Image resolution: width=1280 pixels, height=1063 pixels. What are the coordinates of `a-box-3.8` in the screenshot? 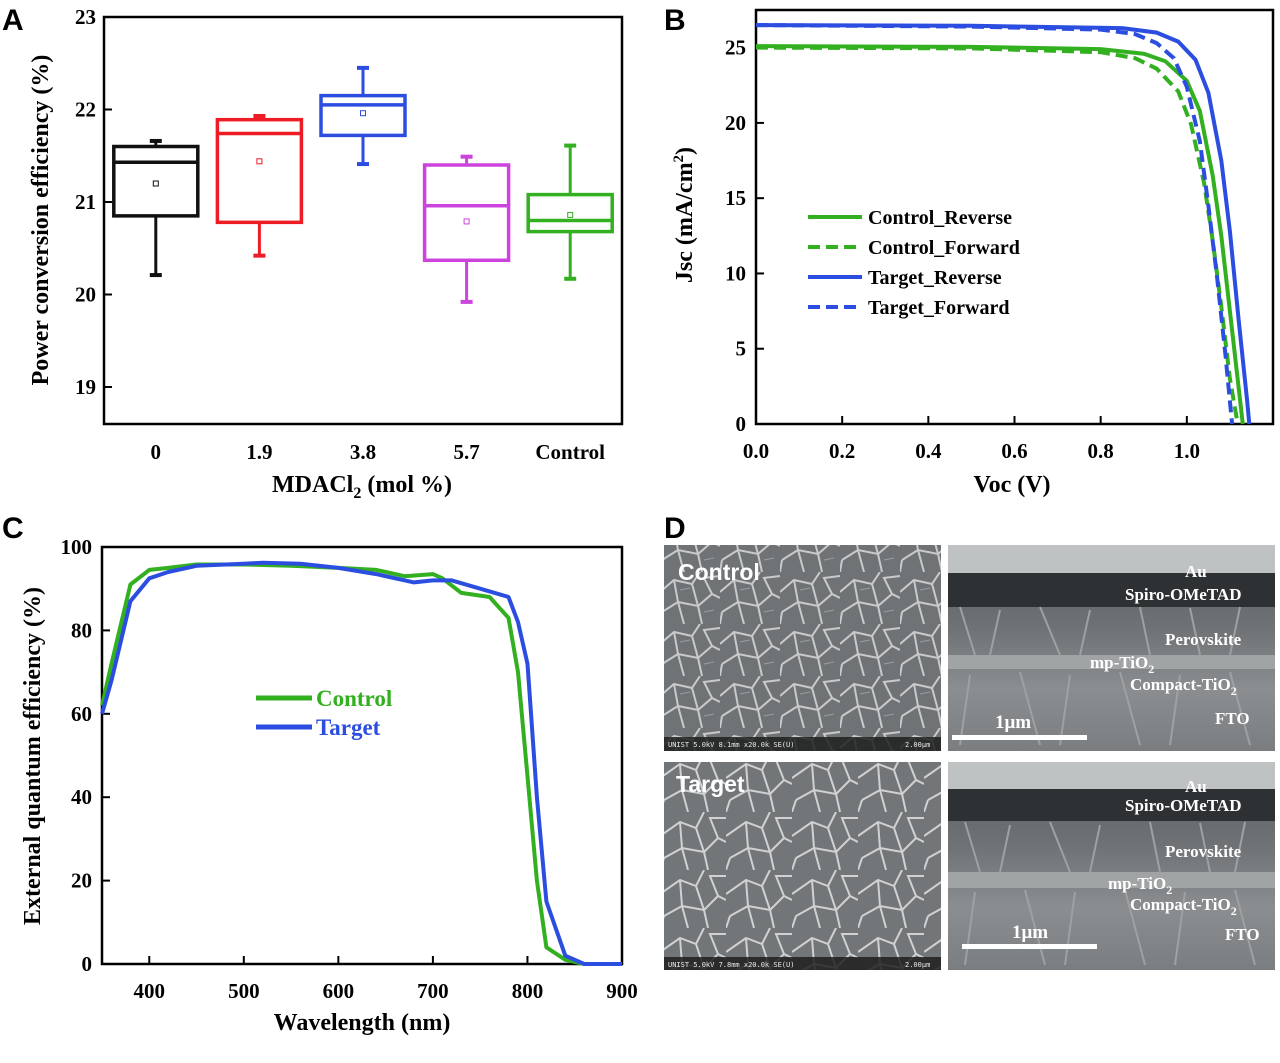 It's located at (363, 116).